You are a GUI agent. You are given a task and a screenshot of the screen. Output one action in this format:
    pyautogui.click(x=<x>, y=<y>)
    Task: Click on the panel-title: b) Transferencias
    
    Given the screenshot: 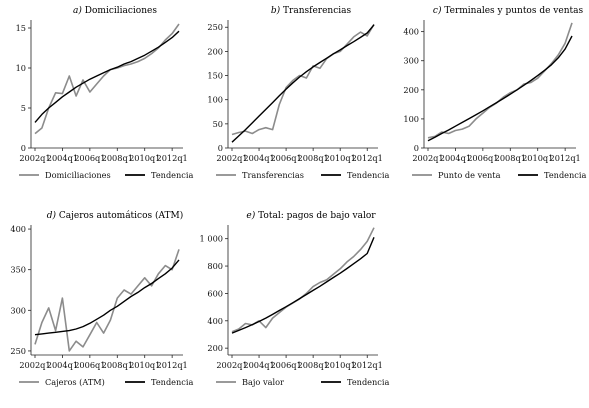 What is the action you would take?
    pyautogui.click(x=311, y=10)
    